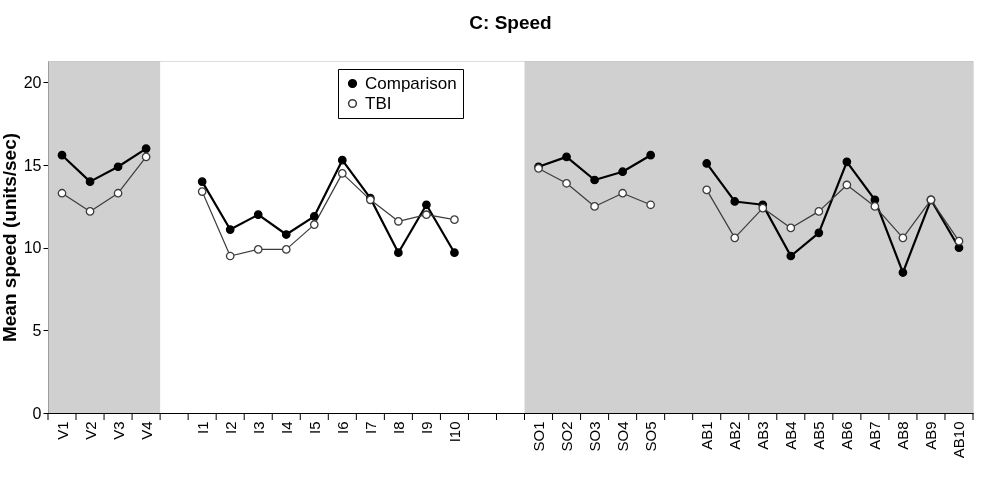 The image size is (1007, 497). Describe the element at coordinates (763, 435) in the screenshot. I see `x-tick-label: AB3` at that location.